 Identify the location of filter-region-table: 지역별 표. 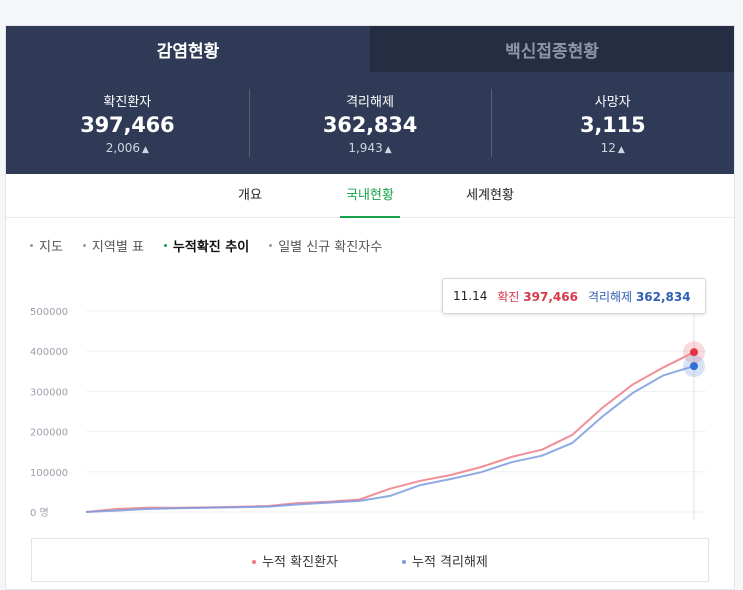
(113, 245).